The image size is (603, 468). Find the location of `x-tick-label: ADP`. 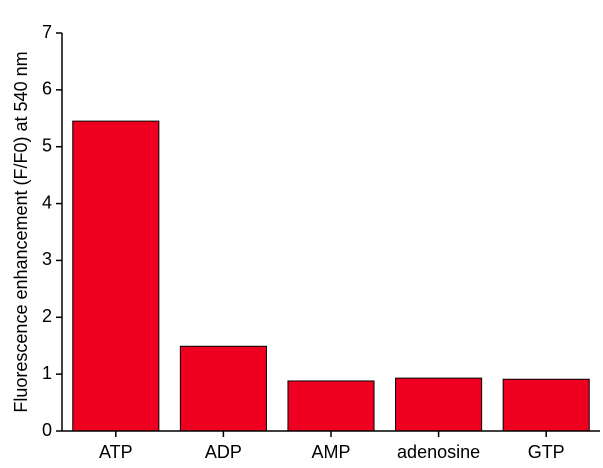

x-tick-label: ADP is located at coordinates (223, 452).